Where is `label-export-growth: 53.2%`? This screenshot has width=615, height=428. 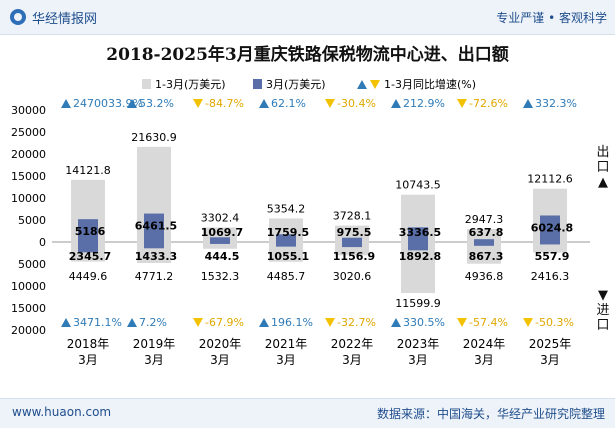
label-export-growth: 53.2% is located at coordinates (156, 103).